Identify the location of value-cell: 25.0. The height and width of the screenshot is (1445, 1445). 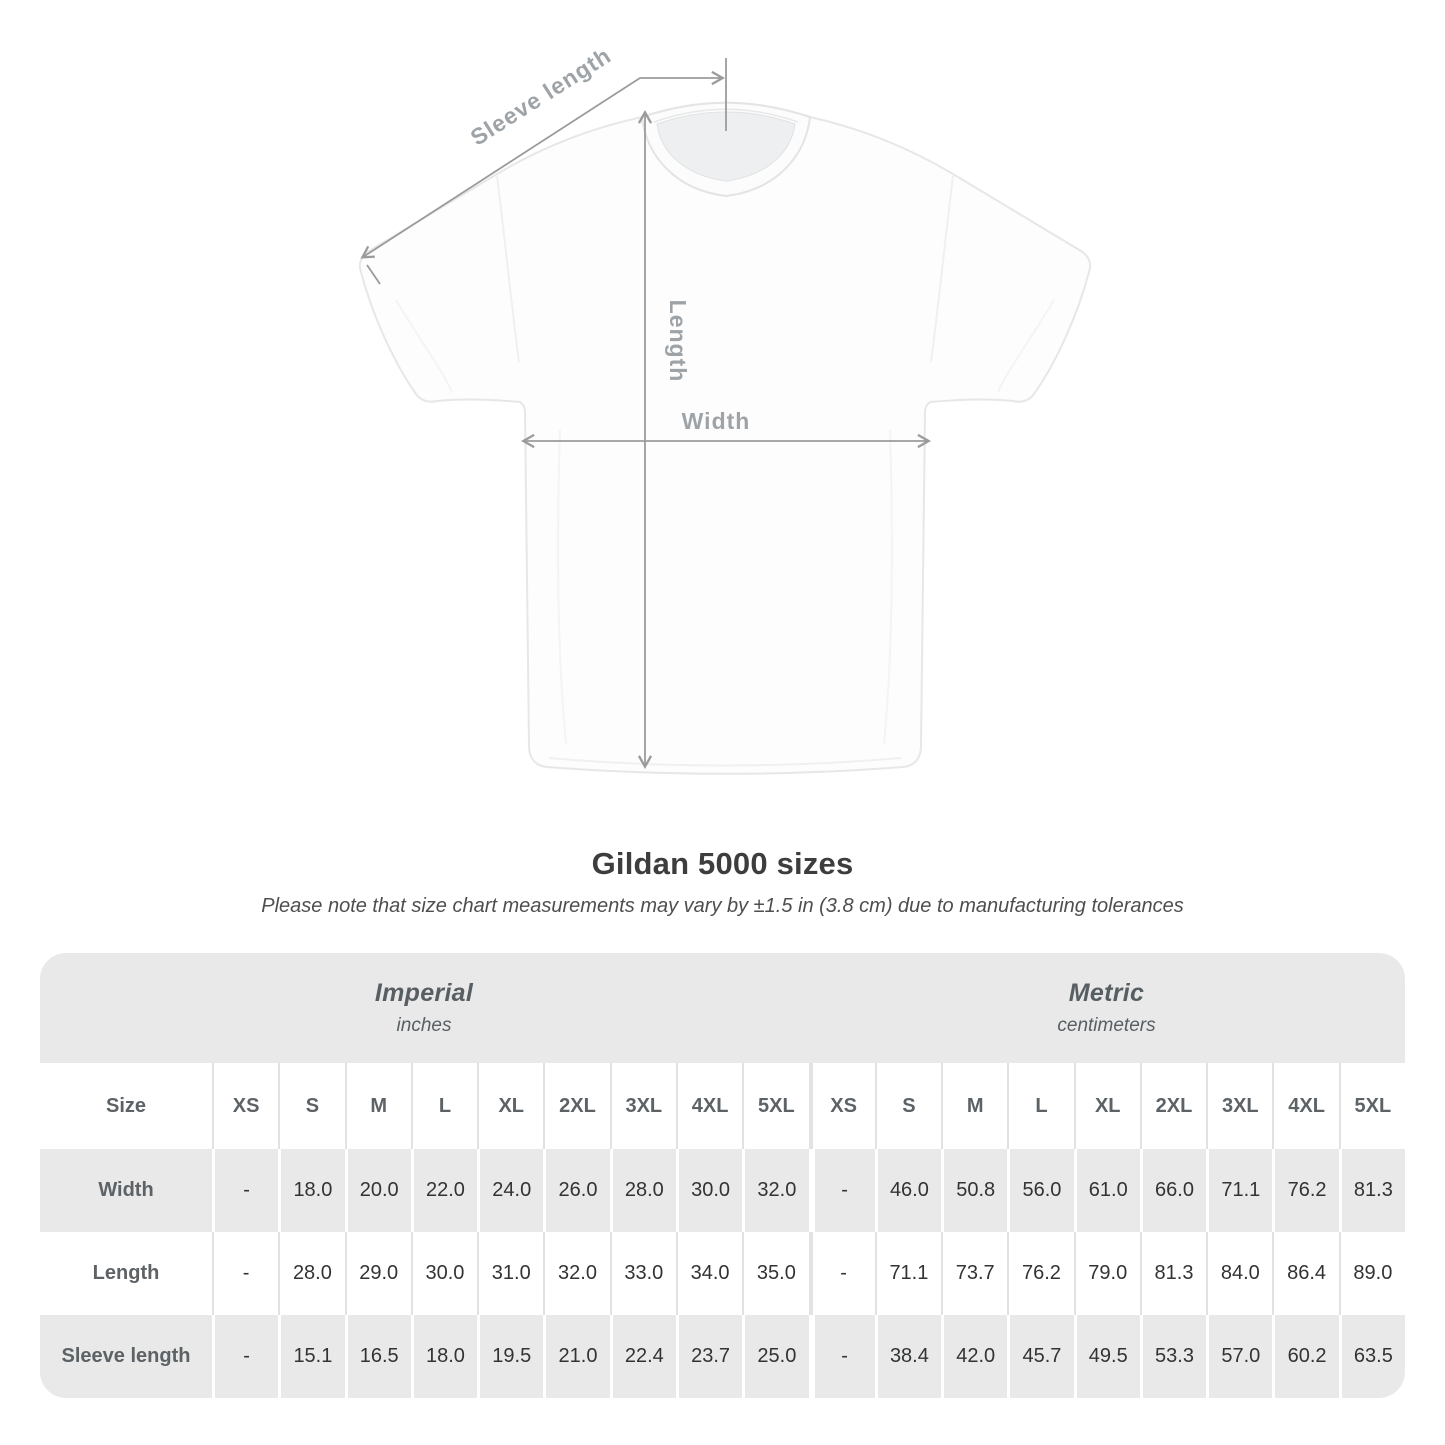
(775, 1356).